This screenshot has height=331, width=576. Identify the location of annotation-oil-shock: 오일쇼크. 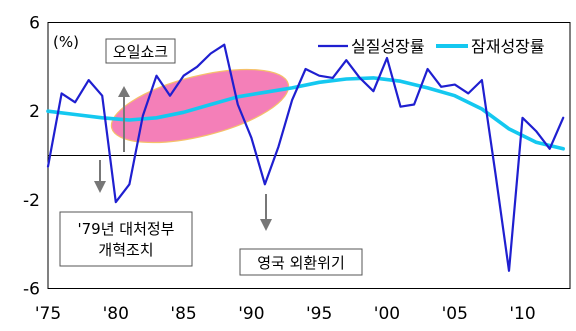
(140, 95).